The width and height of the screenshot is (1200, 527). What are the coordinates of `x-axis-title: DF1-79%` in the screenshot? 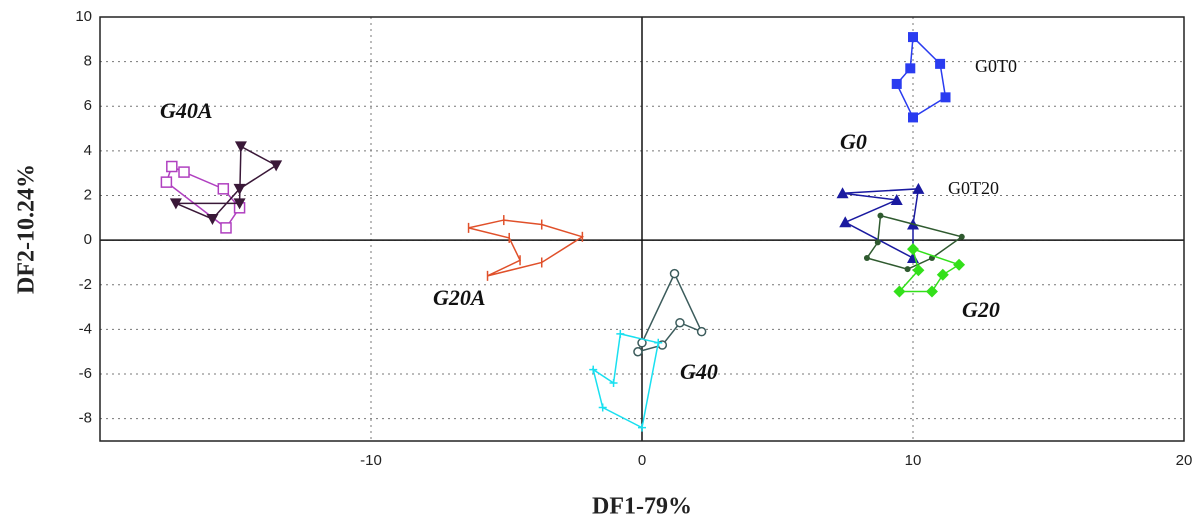 It's located at (642, 507).